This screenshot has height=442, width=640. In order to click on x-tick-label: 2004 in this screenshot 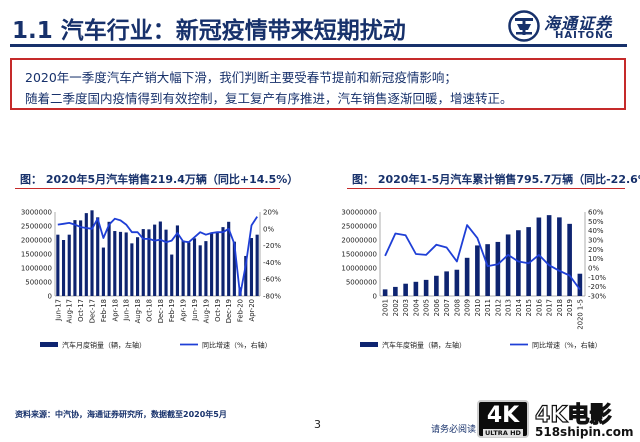, I will do `click(416, 307)`.